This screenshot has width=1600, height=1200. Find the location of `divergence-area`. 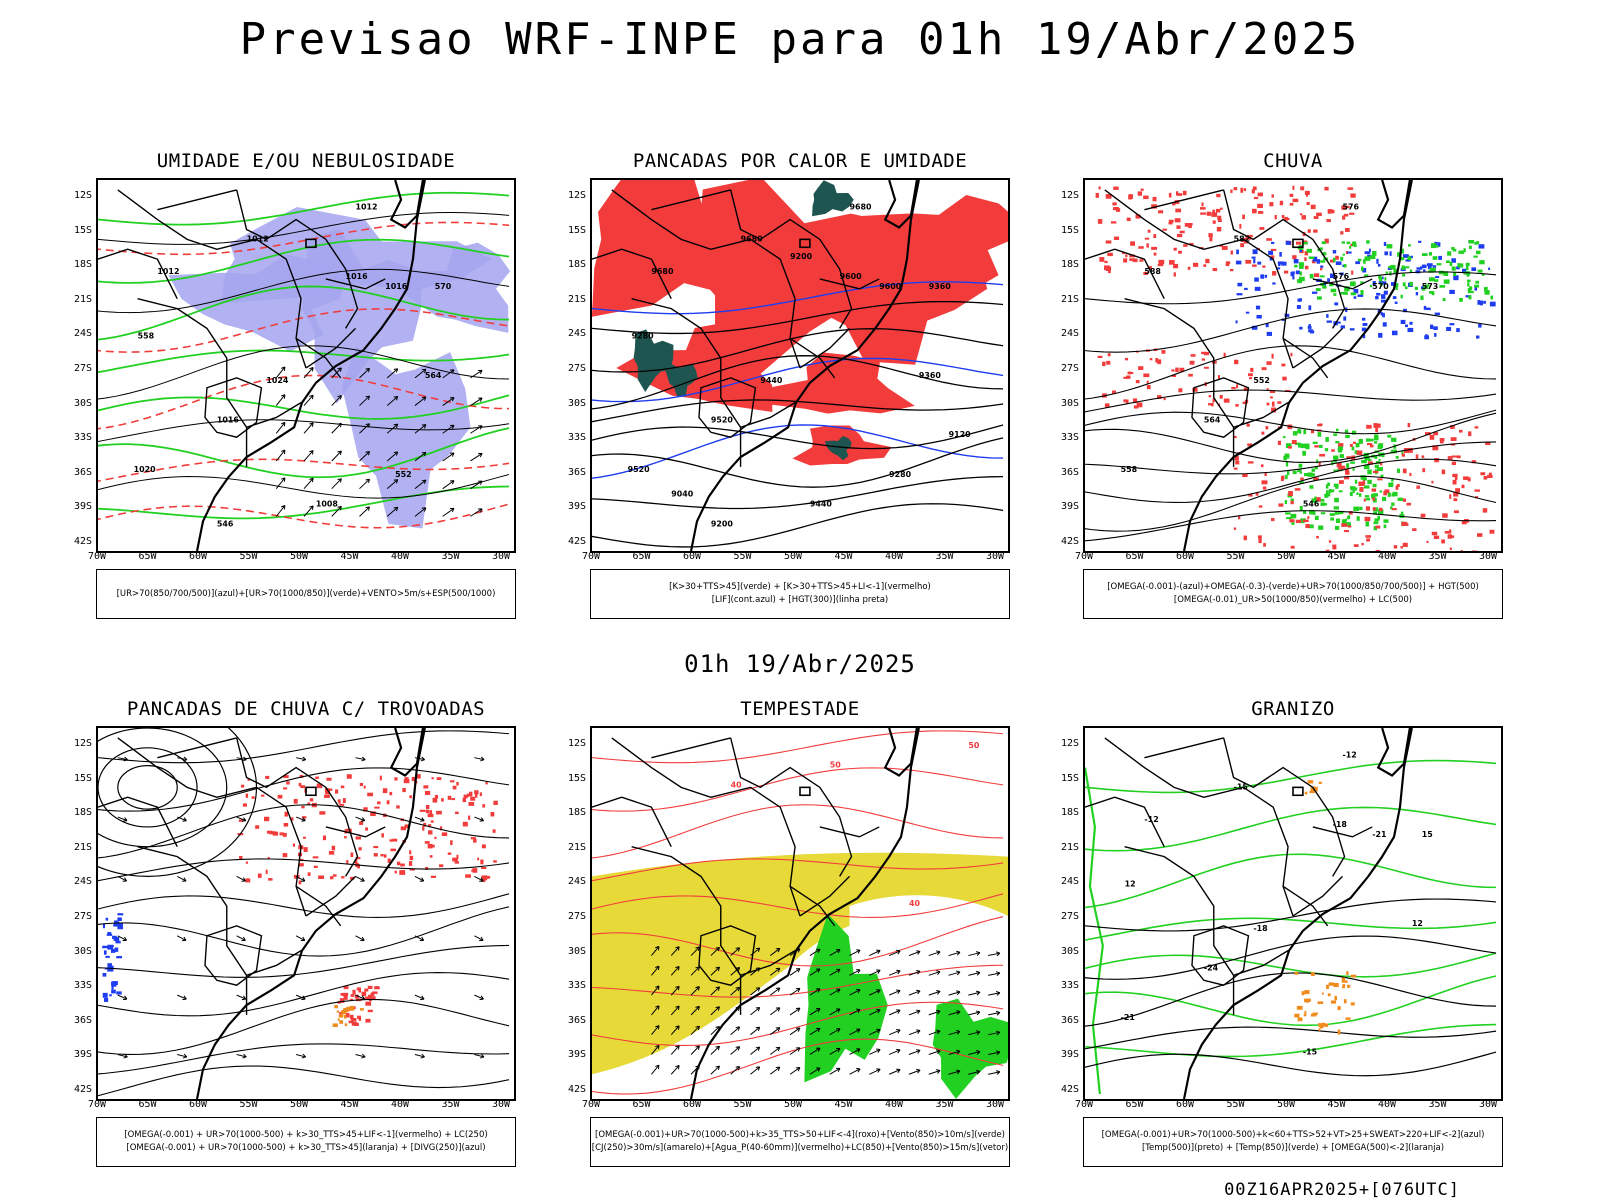

divergence-area is located at coordinates (116, 925).